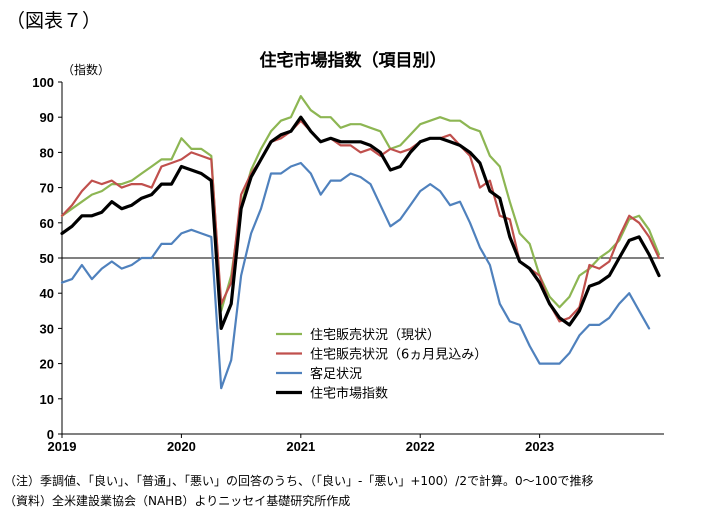 The height and width of the screenshot is (528, 706). I want to click on chart-title: 住宅市場指数（項目別）, so click(353, 61).